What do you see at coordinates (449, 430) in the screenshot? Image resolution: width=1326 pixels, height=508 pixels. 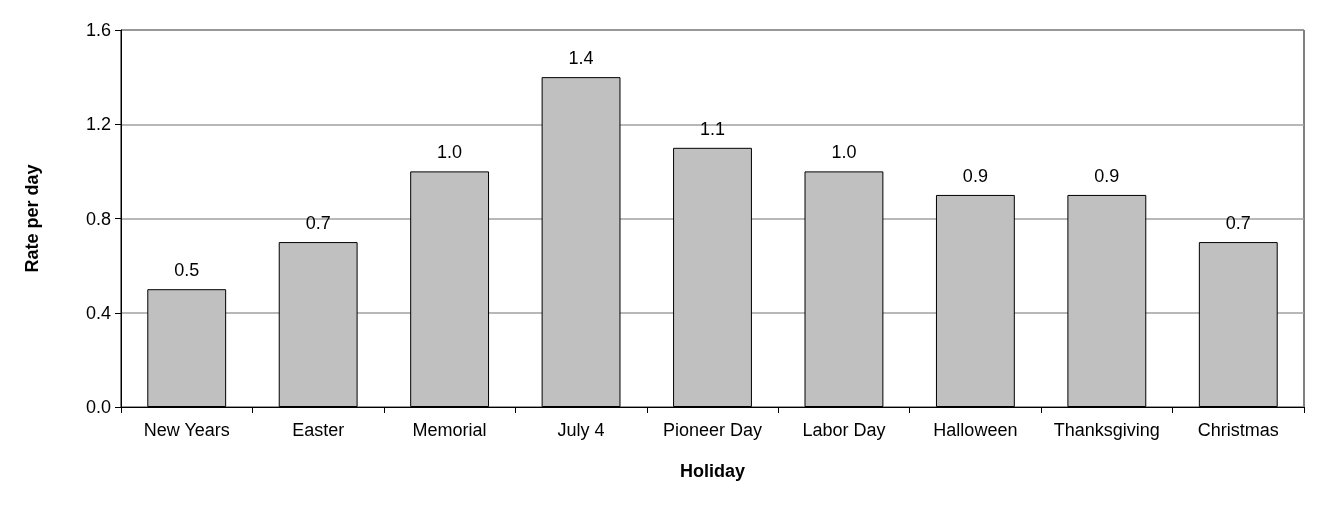 I see `x-tick-label: Memorial` at bounding box center [449, 430].